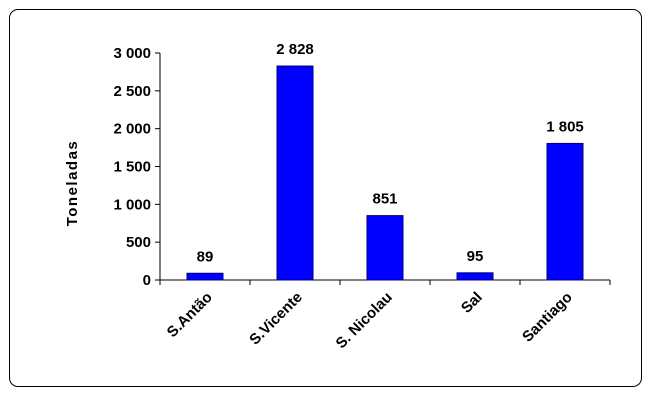 This screenshot has width=651, height=396. I want to click on y-tick-label: 500, so click(138, 242).